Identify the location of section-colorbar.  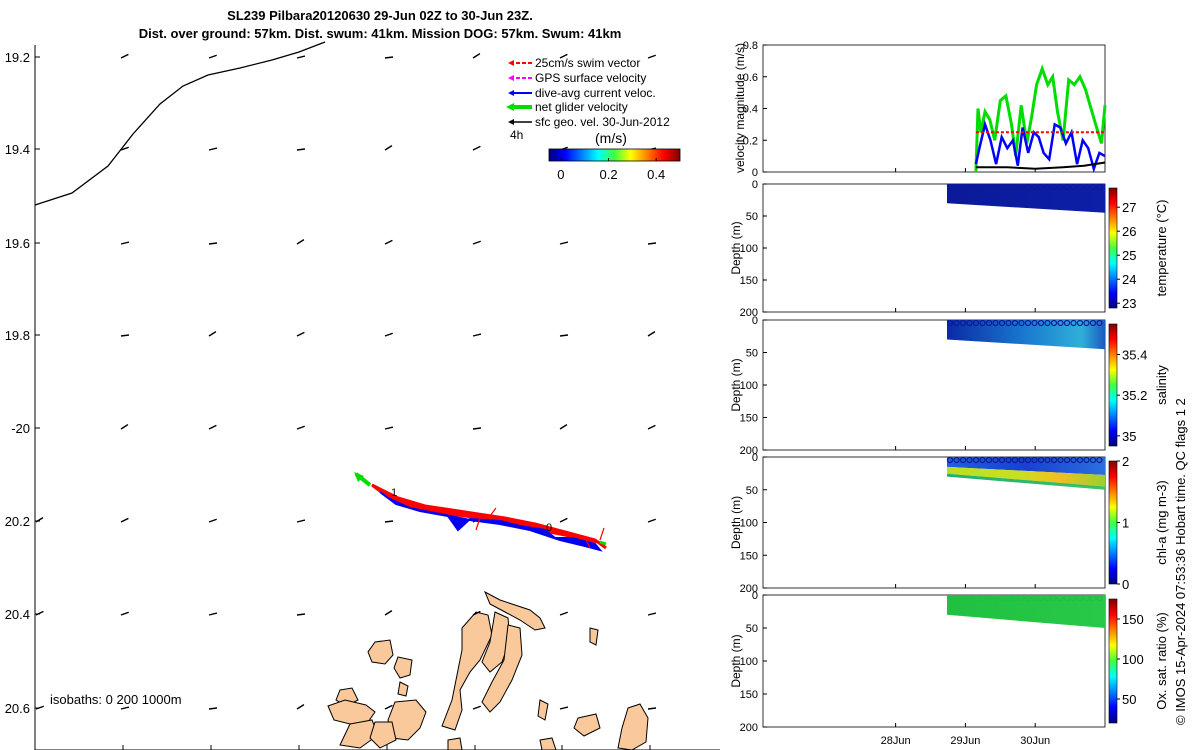
(1113, 248).